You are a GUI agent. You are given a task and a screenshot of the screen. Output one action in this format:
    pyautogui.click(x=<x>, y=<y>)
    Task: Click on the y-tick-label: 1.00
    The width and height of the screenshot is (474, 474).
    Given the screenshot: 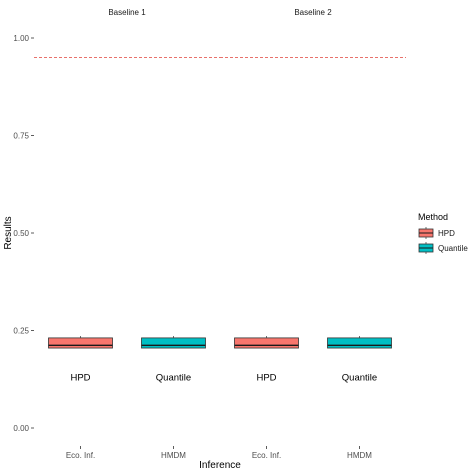 What is the action you would take?
    pyautogui.click(x=21, y=38)
    